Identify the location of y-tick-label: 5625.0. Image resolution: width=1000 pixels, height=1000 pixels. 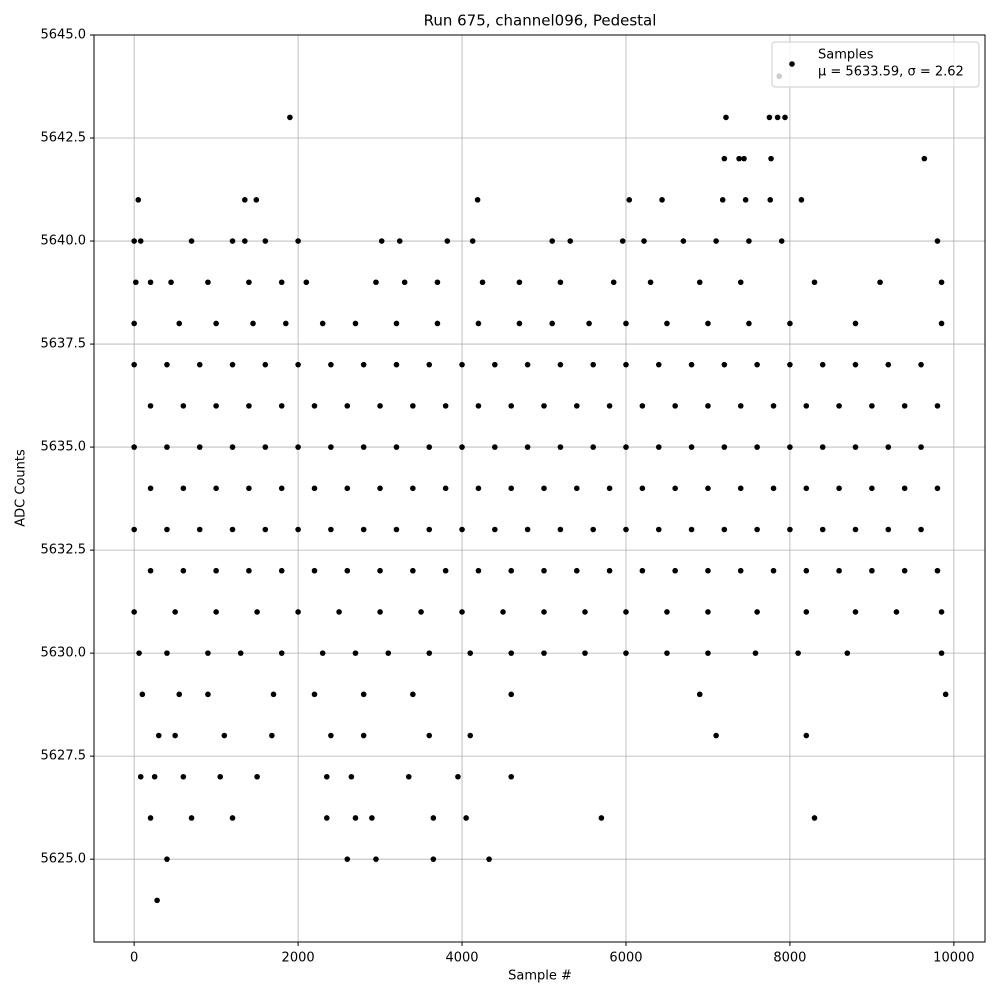
(64, 859).